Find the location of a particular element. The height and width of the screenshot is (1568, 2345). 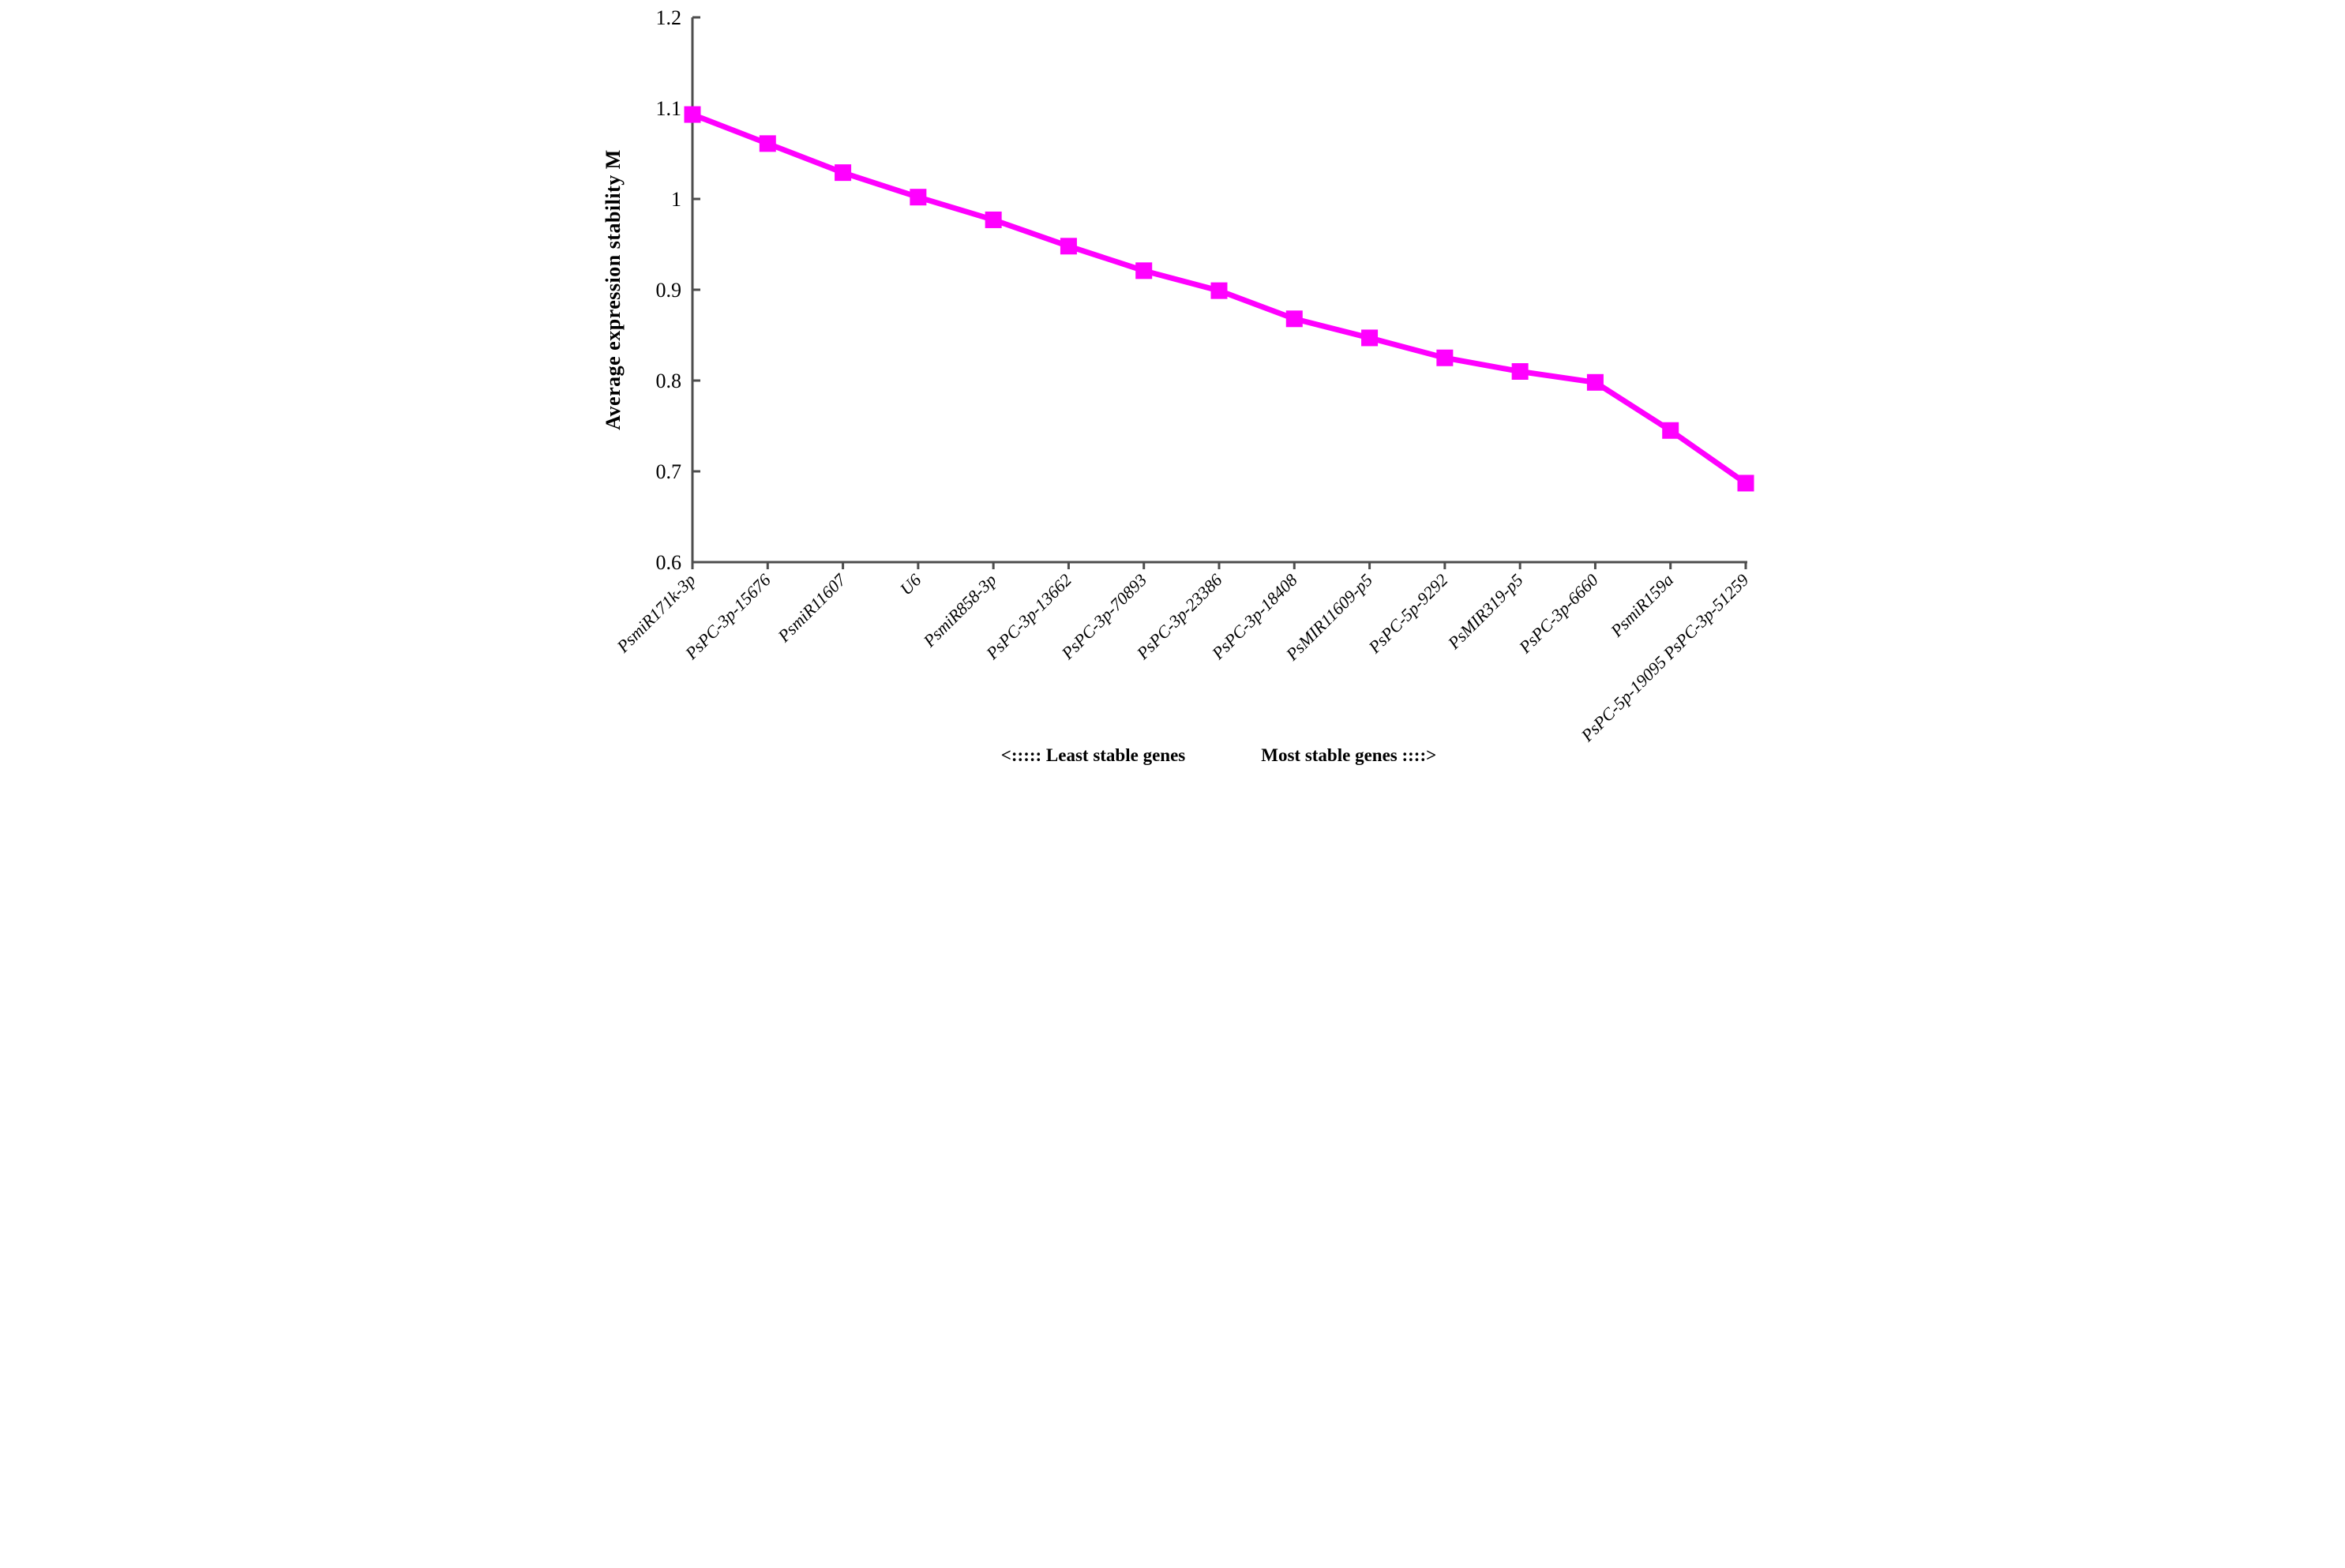

x-category-label: PsPC-5p-9292 is located at coordinates (1407, 614).